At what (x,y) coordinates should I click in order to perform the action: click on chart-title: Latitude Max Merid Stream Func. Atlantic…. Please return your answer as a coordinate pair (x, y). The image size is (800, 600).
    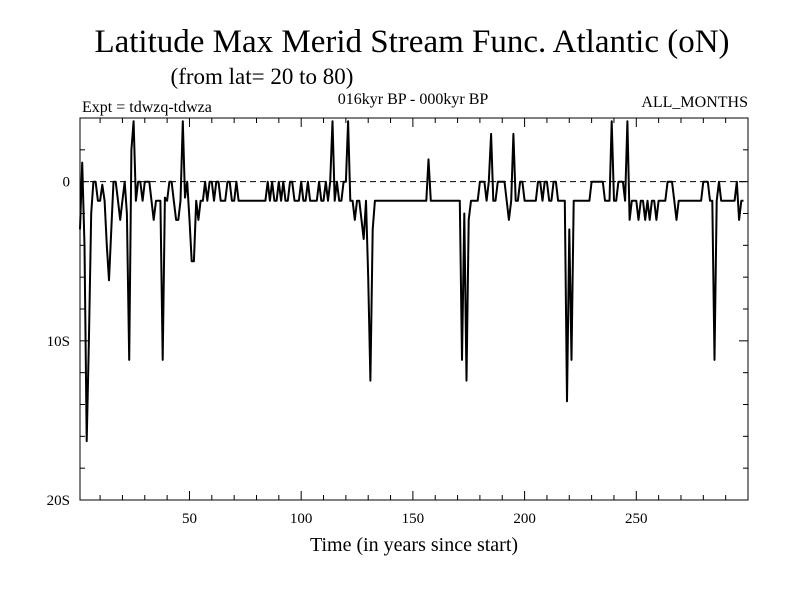
    Looking at the image, I should click on (412, 42).